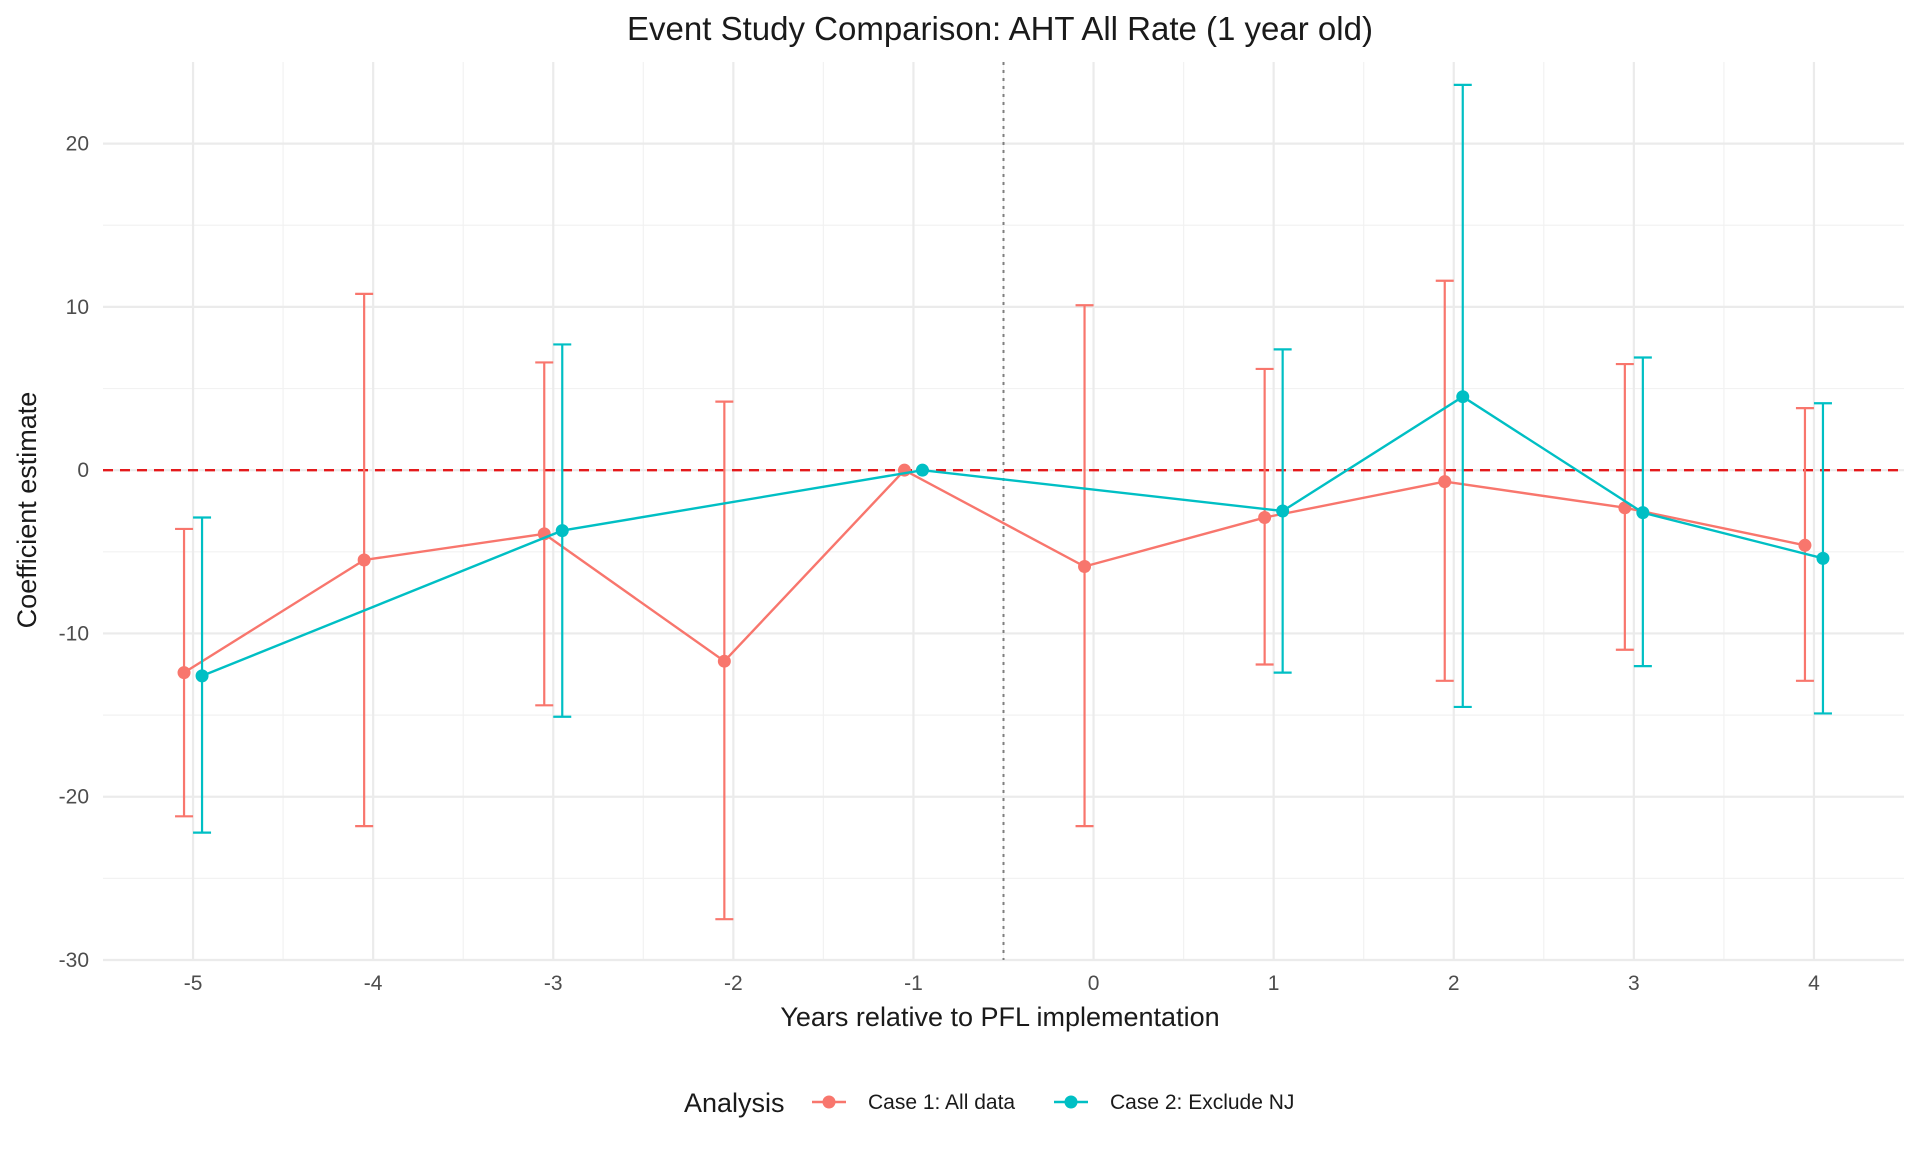  I want to click on y-tick-label: -30, so click(74, 960).